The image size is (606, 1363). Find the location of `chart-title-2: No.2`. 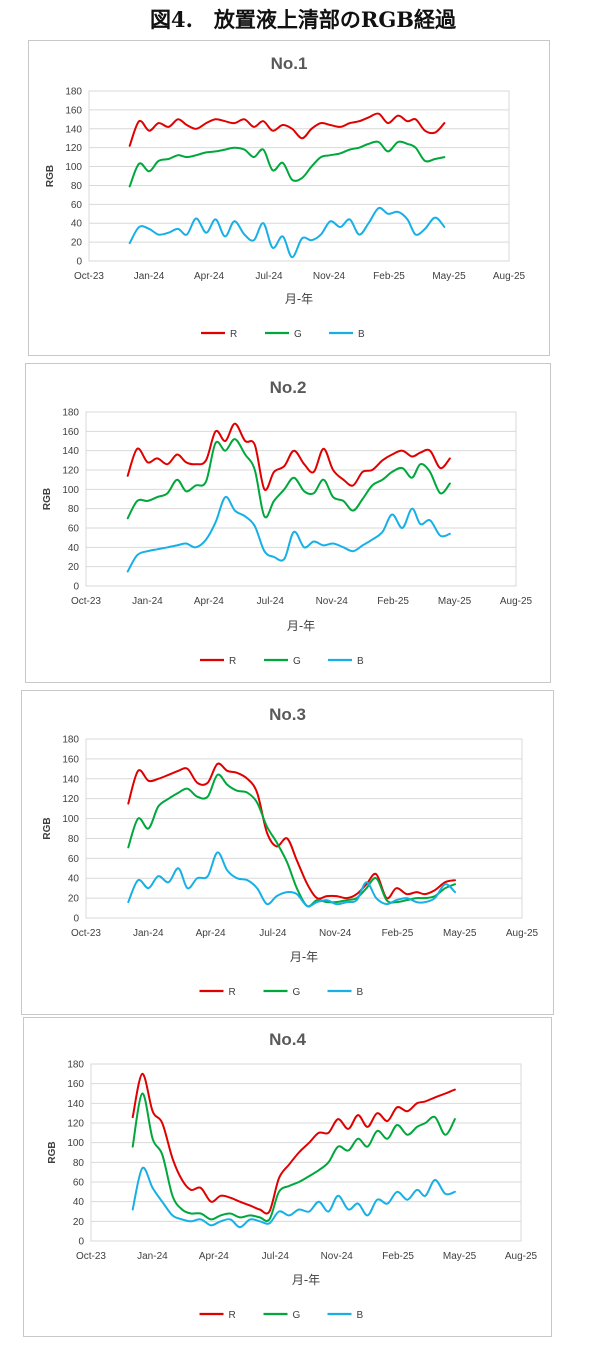

chart-title-2: No.2 is located at coordinates (288, 387).